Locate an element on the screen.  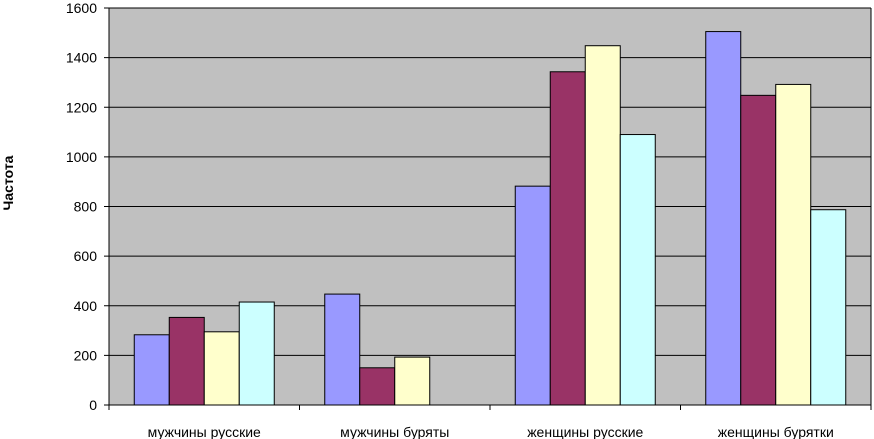
x-category-label: женщины русские is located at coordinates (585, 431).